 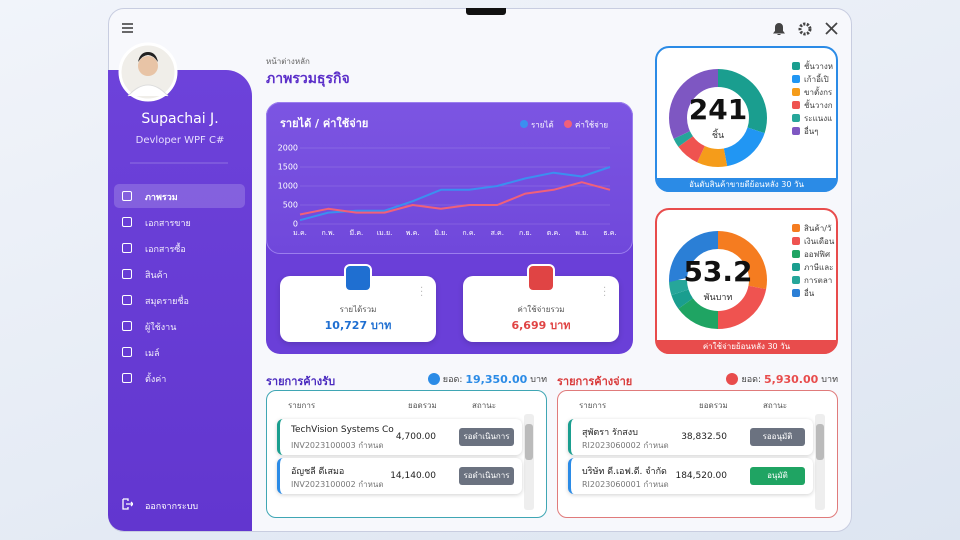 I want to click on x-tick-label: ก.ย., so click(x=525, y=233).